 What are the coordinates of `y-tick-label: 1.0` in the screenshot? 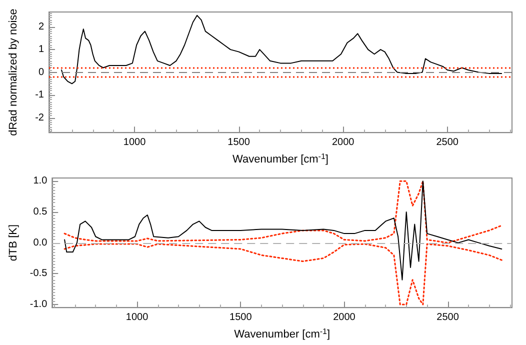 It's located at (40, 181).